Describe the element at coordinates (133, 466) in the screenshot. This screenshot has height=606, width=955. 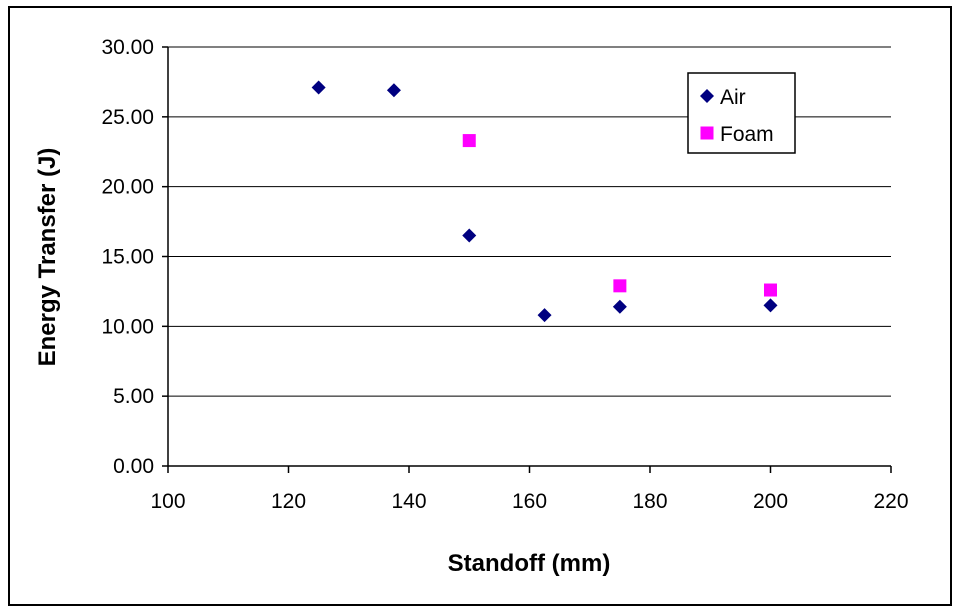
I see `y-tick-label: 0.00` at that location.